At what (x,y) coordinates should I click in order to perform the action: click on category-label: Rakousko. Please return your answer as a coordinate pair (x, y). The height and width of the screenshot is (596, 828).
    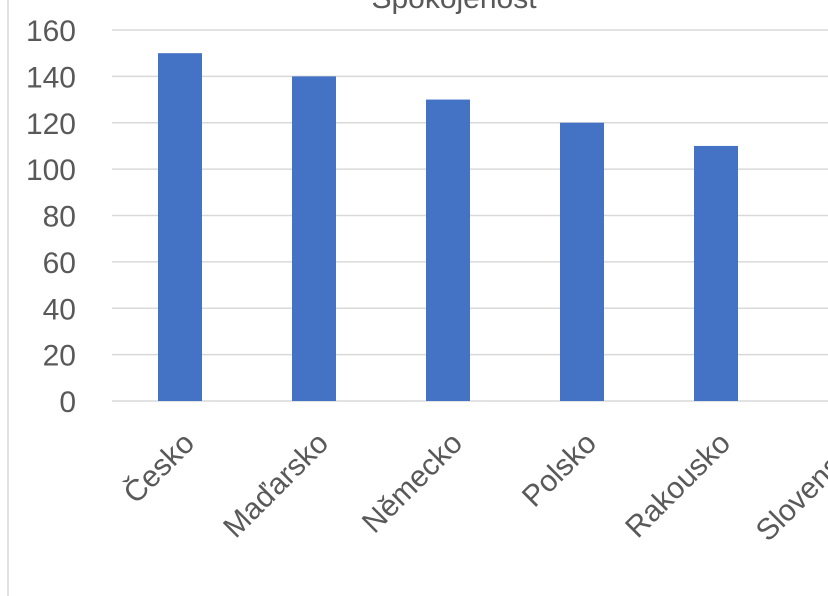
    Looking at the image, I should click on (678, 486).